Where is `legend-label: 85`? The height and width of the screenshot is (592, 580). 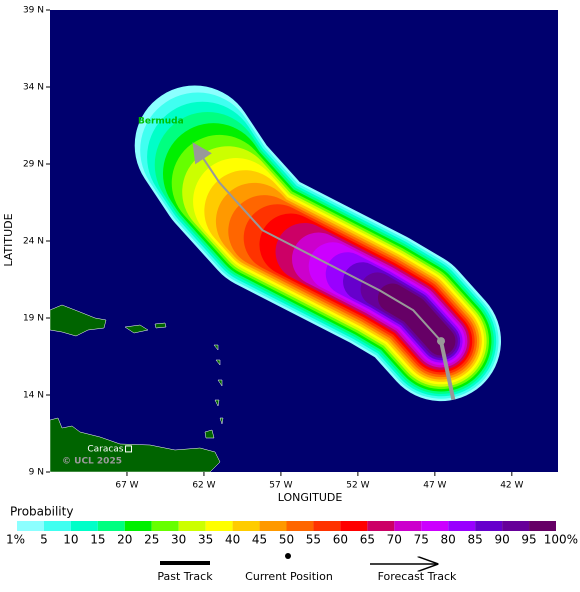 legend-label: 85 is located at coordinates (475, 540).